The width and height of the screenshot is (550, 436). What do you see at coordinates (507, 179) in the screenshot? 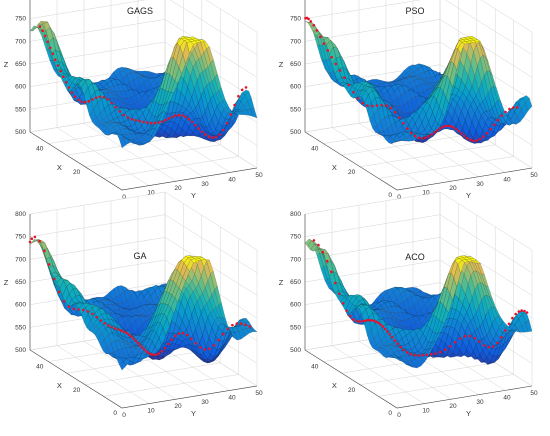
I see `y-tick-label: 40` at bounding box center [507, 179].